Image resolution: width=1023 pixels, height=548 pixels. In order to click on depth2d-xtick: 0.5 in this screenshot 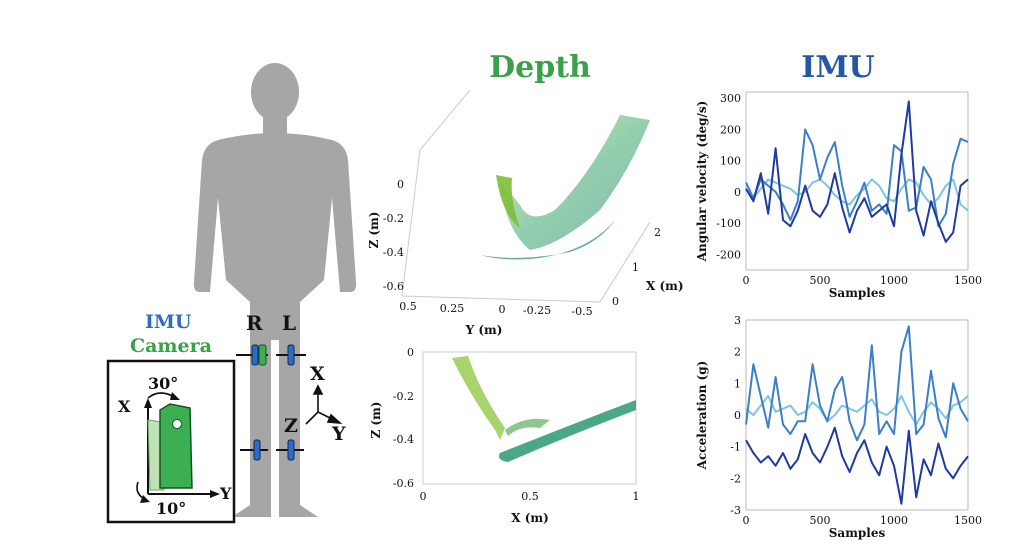, I will do `click(530, 496)`.